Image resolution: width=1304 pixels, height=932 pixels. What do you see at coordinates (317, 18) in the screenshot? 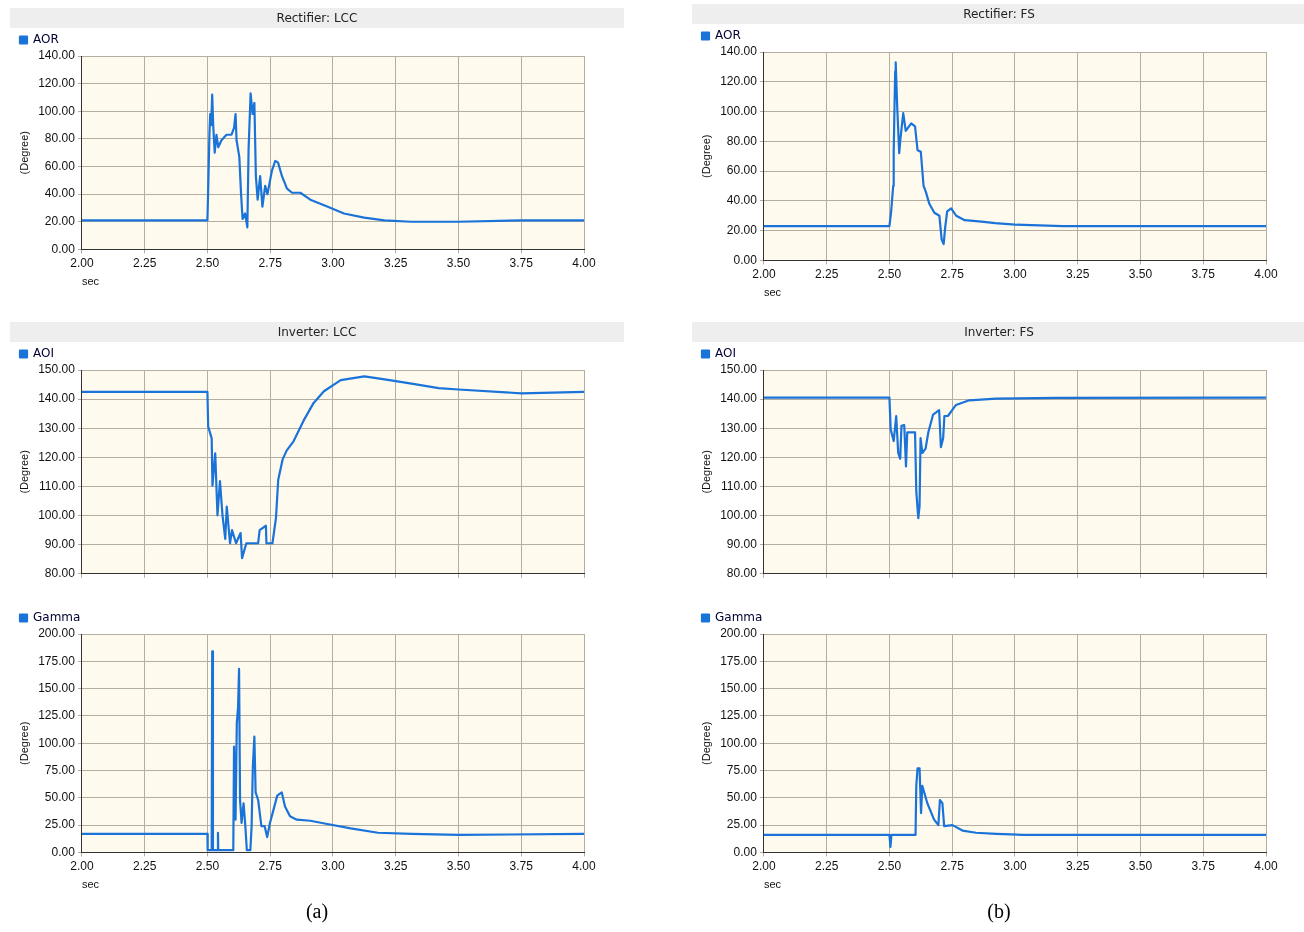
I see `chart-title: Rectifier: LCC` at bounding box center [317, 18].